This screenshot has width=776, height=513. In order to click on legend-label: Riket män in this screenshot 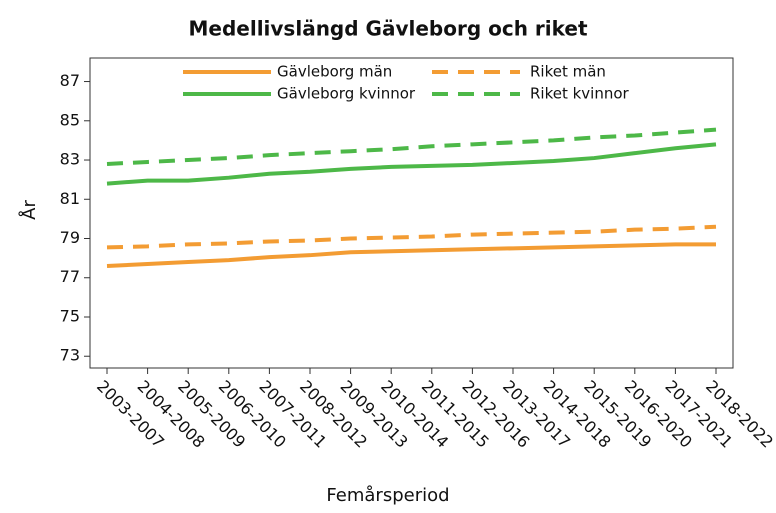, I will do `click(568, 72)`.